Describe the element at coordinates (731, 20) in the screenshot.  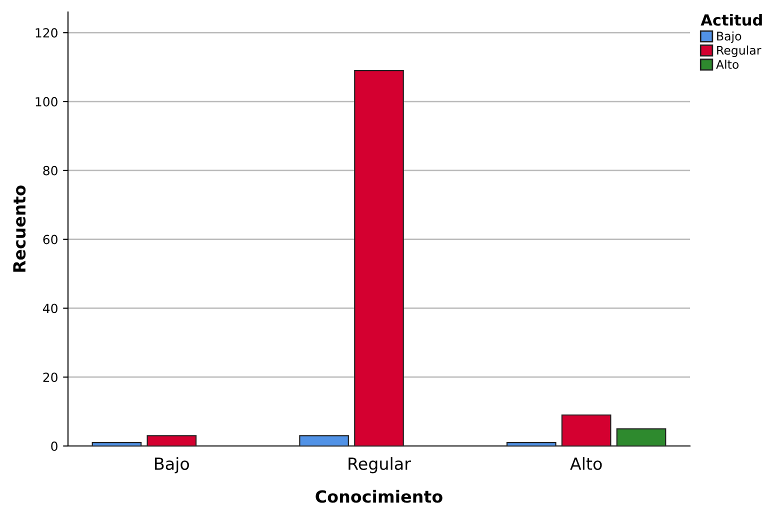
I see `legend-title: Actitud` at that location.